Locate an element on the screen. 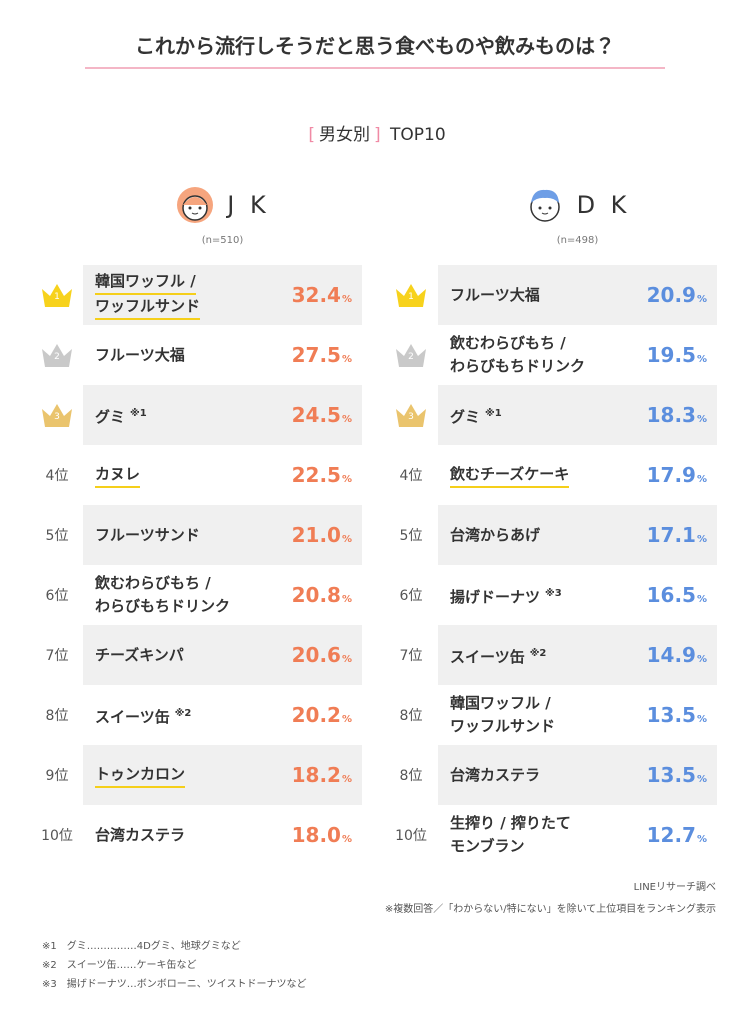 The height and width of the screenshot is (1011, 750). crown-rank: 3 is located at coordinates (57, 417).